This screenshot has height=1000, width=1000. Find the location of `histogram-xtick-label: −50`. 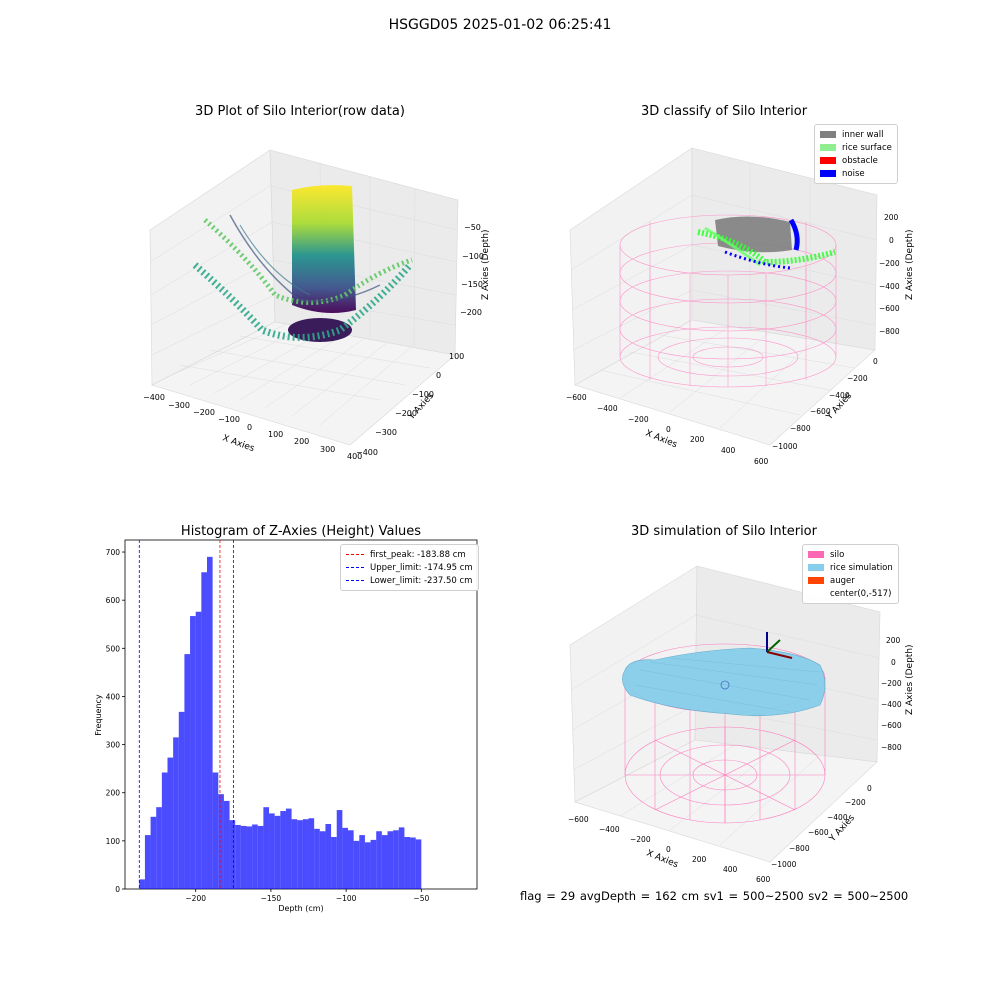

histogram-xtick-label: −50 is located at coordinates (421, 898).